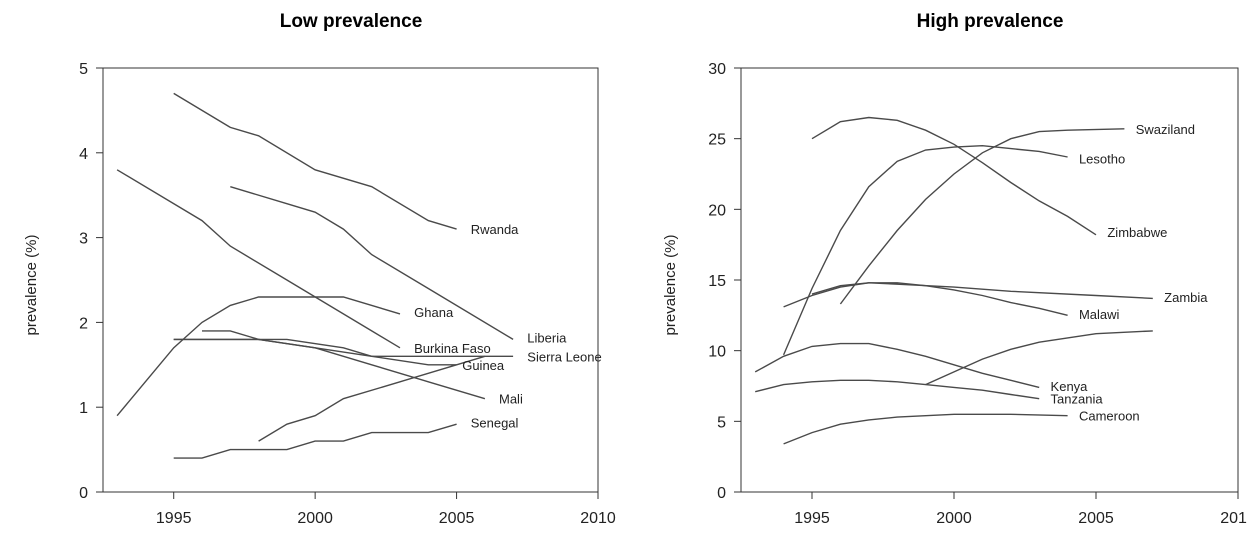  Describe the element at coordinates (897, 389) in the screenshot. I see `series-line-tanzania` at that location.